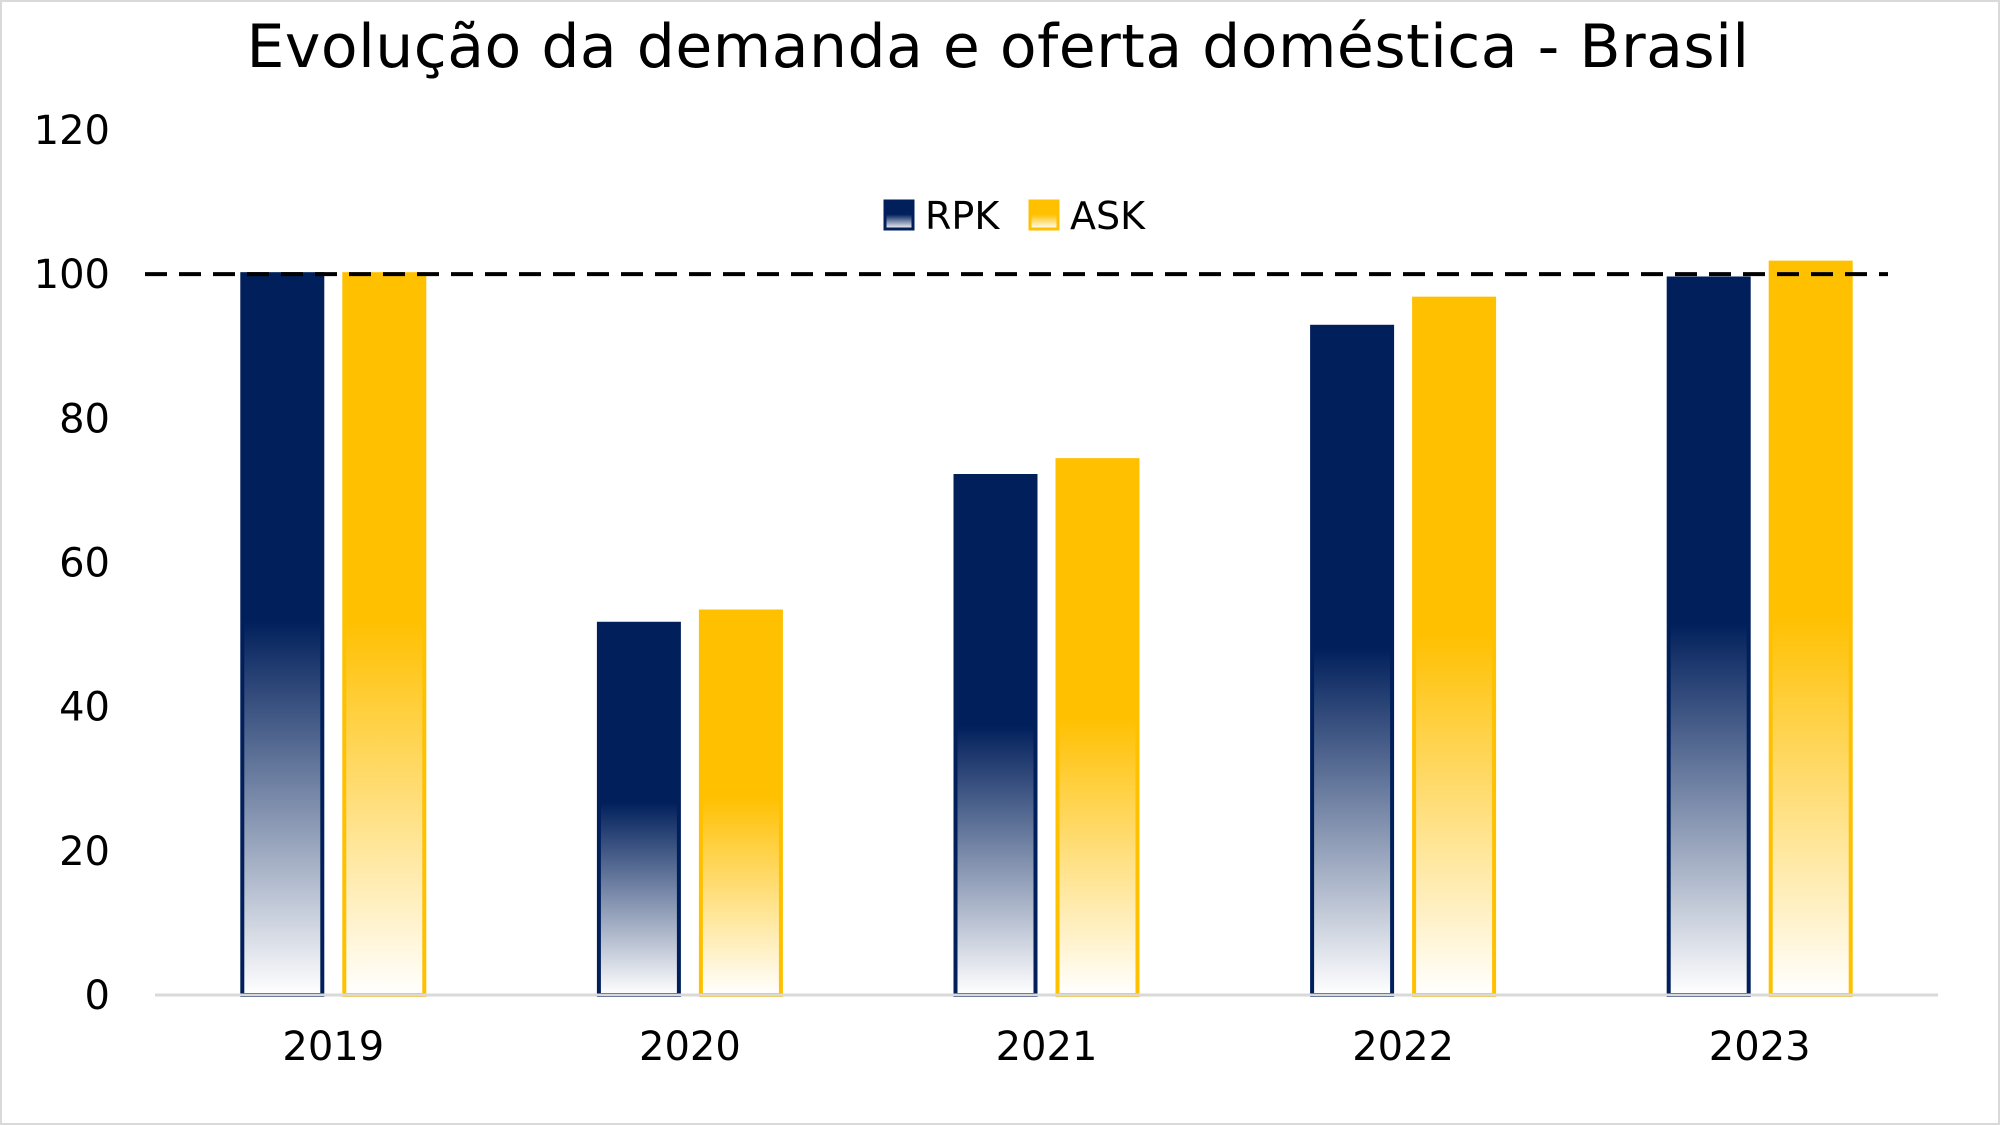 This screenshot has width=2000, height=1125. What do you see at coordinates (84, 564) in the screenshot?
I see `y-tick-label: 60` at bounding box center [84, 564].